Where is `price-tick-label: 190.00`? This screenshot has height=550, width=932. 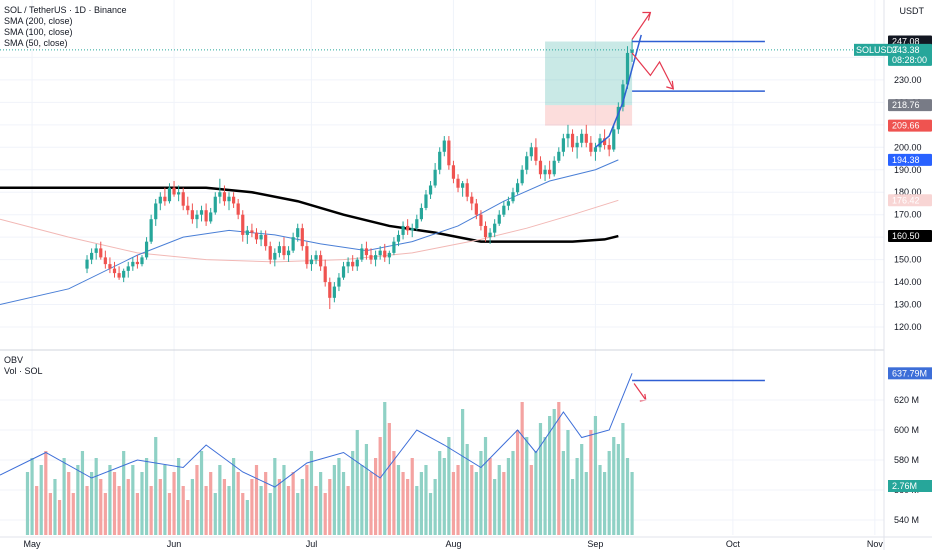
price-tick-label: 190.00 is located at coordinates (908, 170).